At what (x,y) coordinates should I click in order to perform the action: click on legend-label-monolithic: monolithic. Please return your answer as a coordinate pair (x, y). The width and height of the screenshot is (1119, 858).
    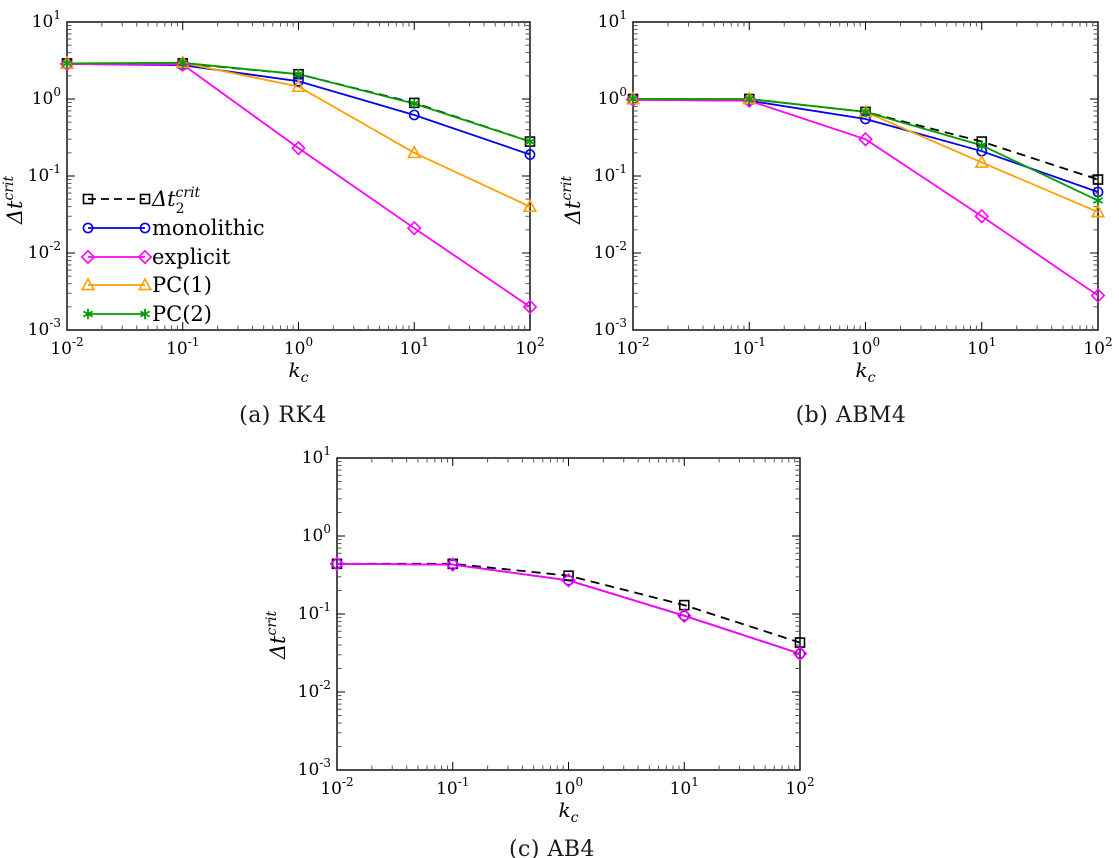
    Looking at the image, I should click on (208, 228).